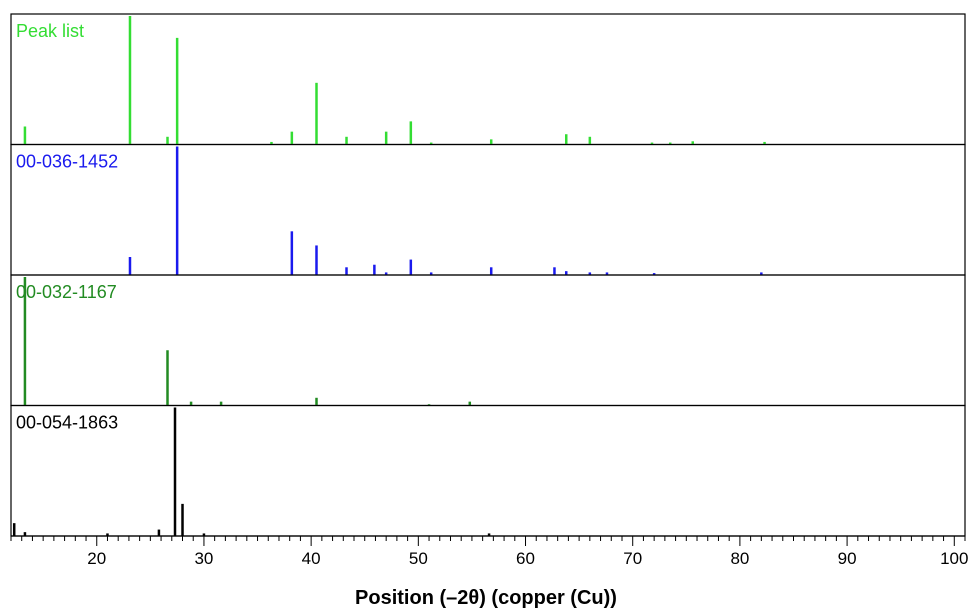 The width and height of the screenshot is (979, 611). I want to click on x-tick-label: 30, so click(203, 558).